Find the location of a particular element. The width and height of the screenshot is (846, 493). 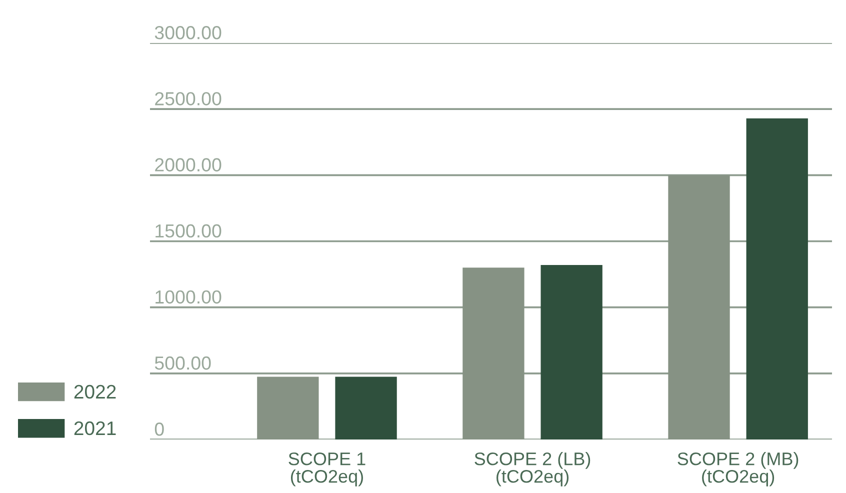

y-tick-label: 0 is located at coordinates (159, 429).